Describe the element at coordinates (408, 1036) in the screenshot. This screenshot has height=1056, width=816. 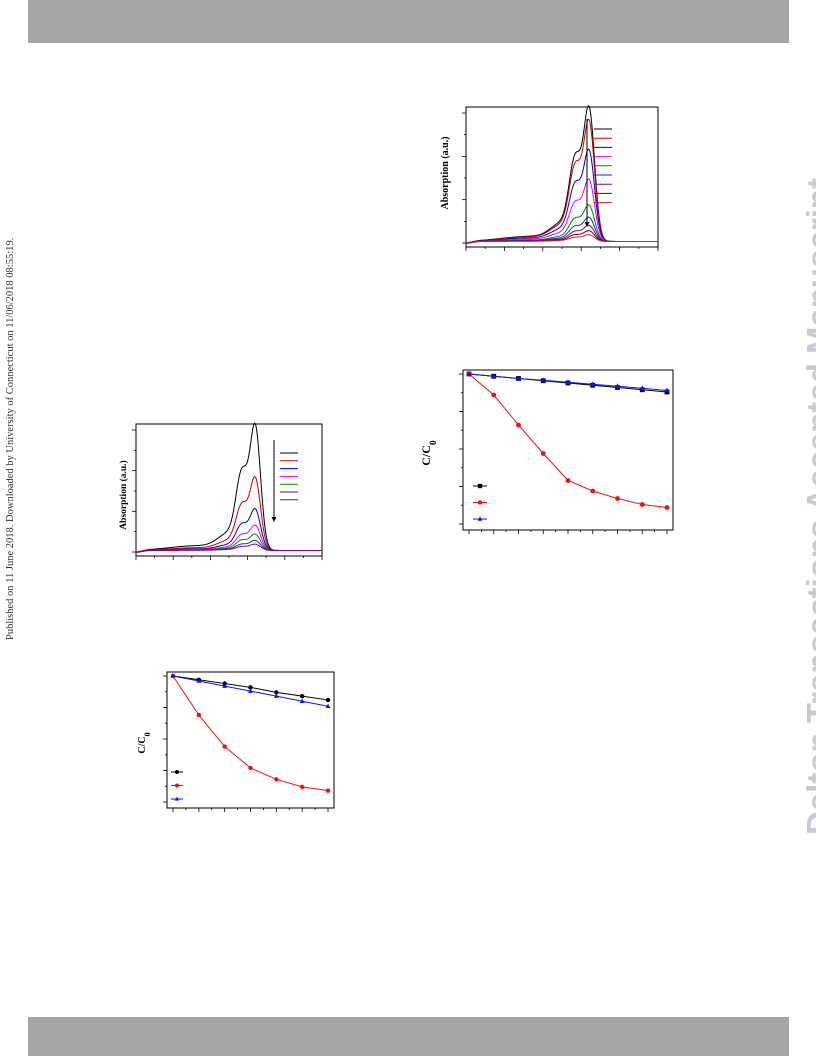
I see `footer-bar` at that location.